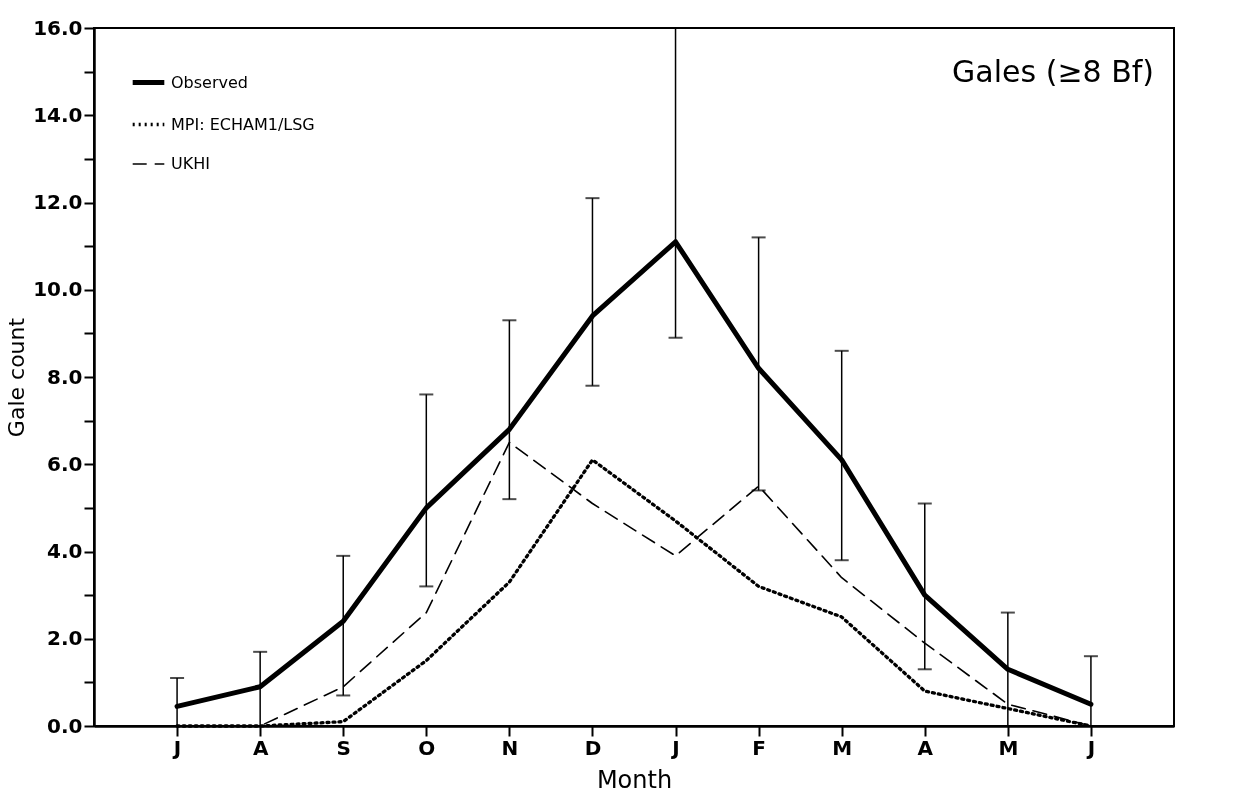 Image resolution: width=1254 pixels, height=808 pixels. Describe the element at coordinates (17, 377) in the screenshot. I see `y-axis-title: Gale count` at that location.